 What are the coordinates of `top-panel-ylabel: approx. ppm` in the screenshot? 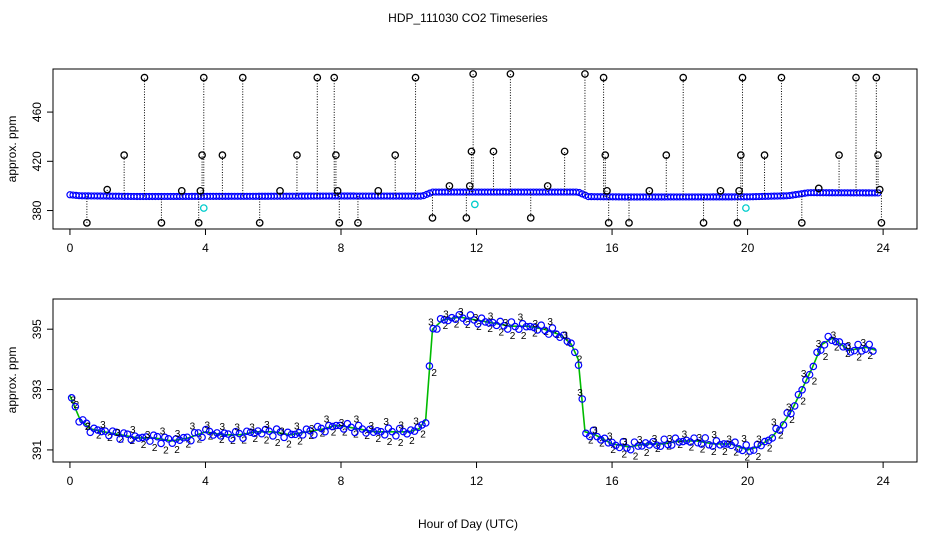 It's located at (12, 149).